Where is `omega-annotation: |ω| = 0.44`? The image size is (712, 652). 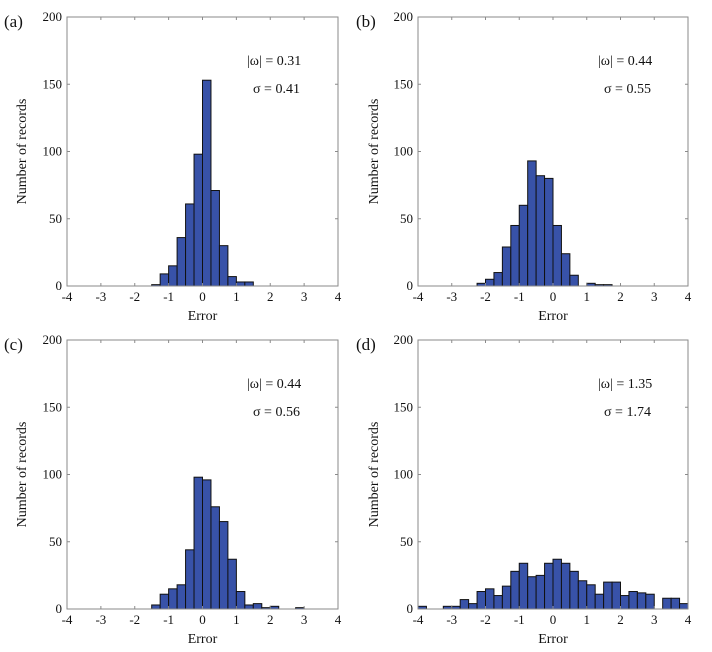
omega-annotation: |ω| = 0.44 is located at coordinates (625, 61).